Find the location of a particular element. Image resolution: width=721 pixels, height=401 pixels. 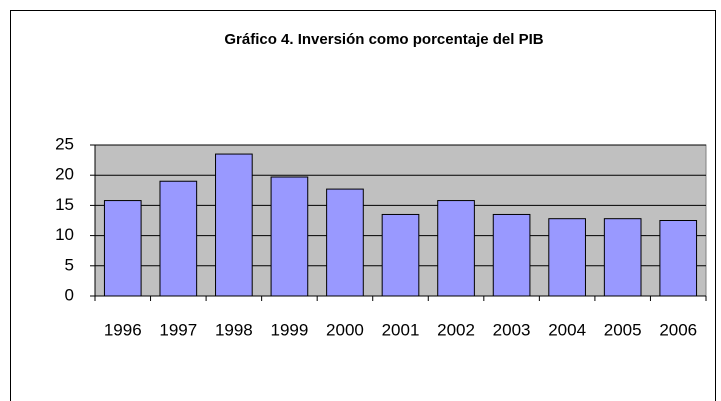

y-tick-label: 20 is located at coordinates (64, 174).